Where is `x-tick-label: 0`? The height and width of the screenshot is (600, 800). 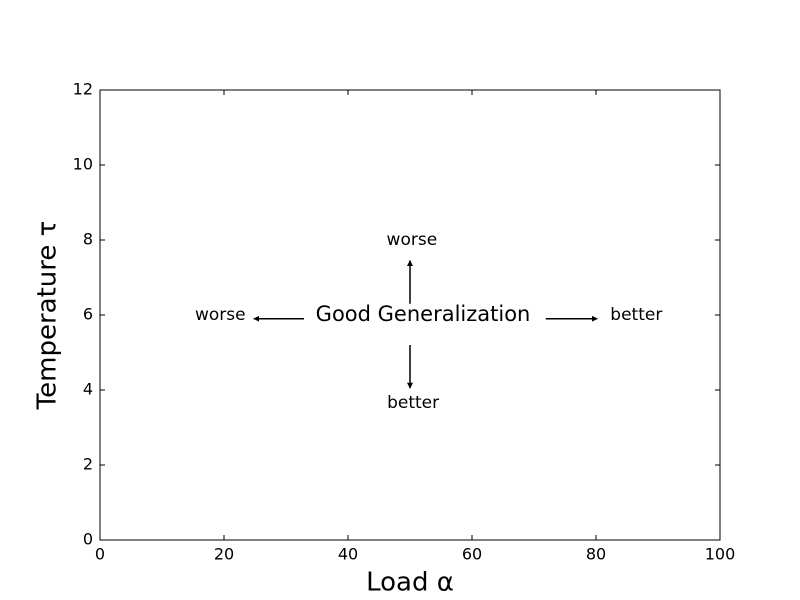 x-tick-label: 0 is located at coordinates (100, 554).